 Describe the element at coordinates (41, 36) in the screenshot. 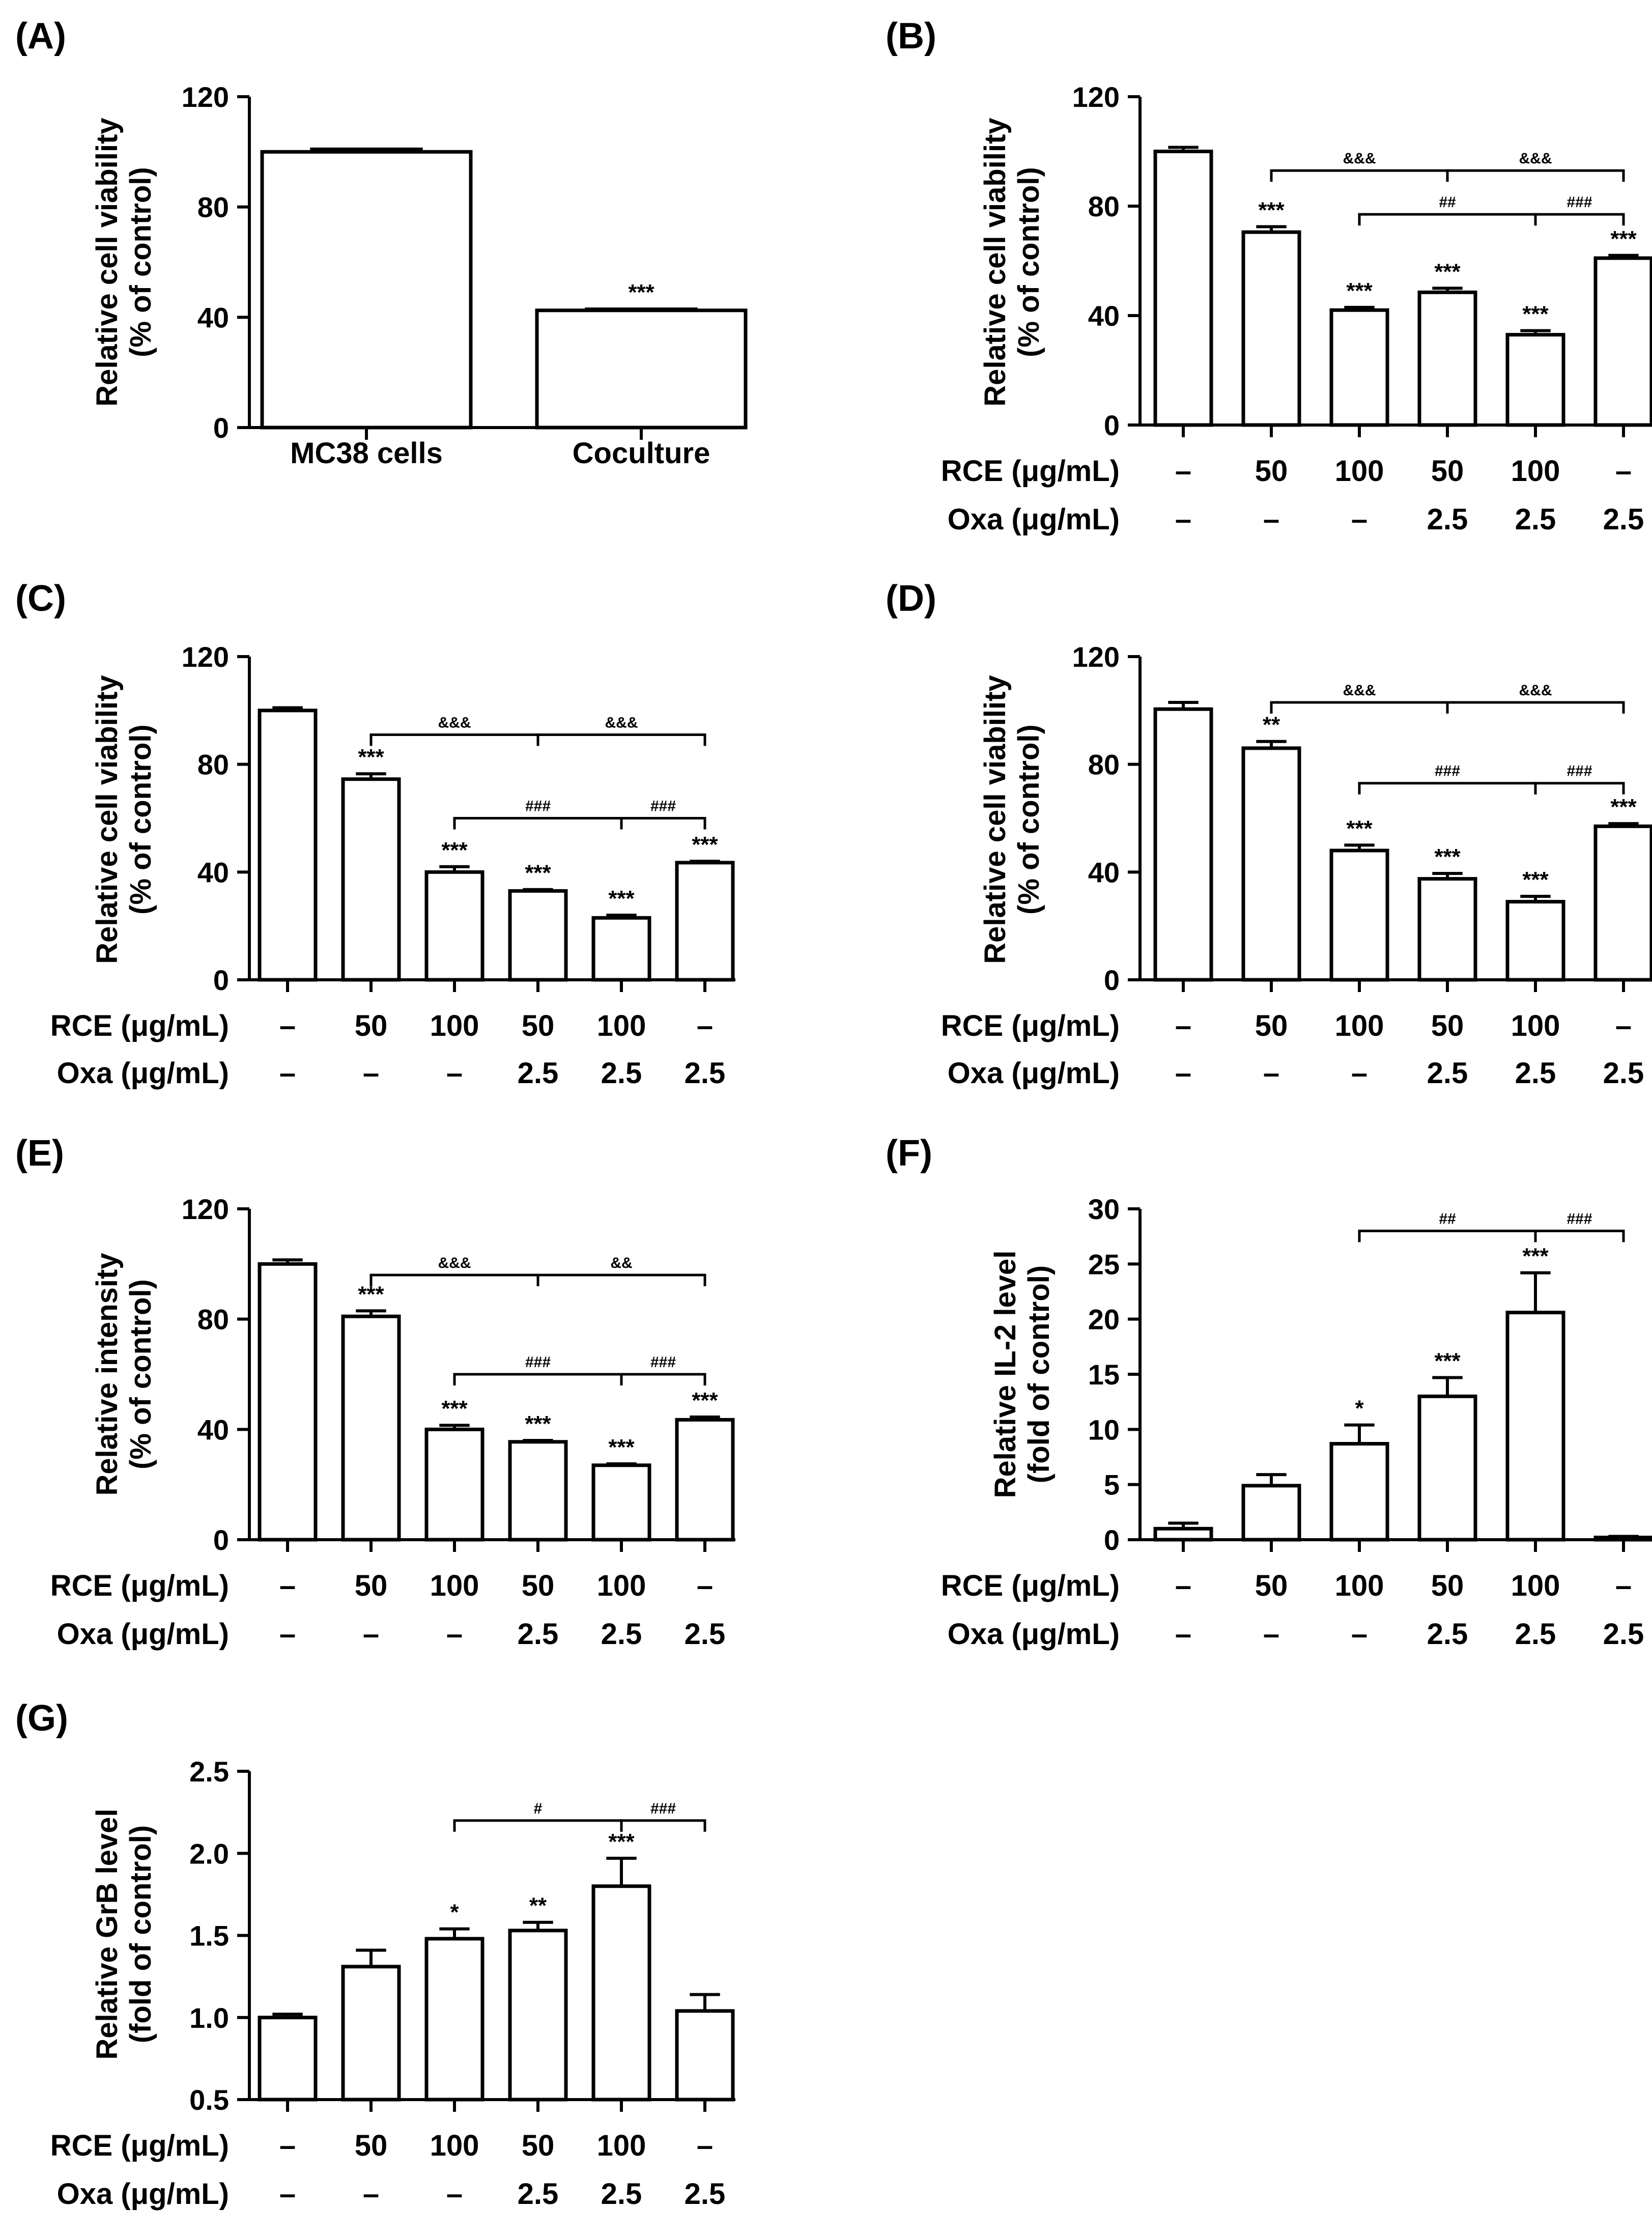

I see `panel-label: (A)` at that location.